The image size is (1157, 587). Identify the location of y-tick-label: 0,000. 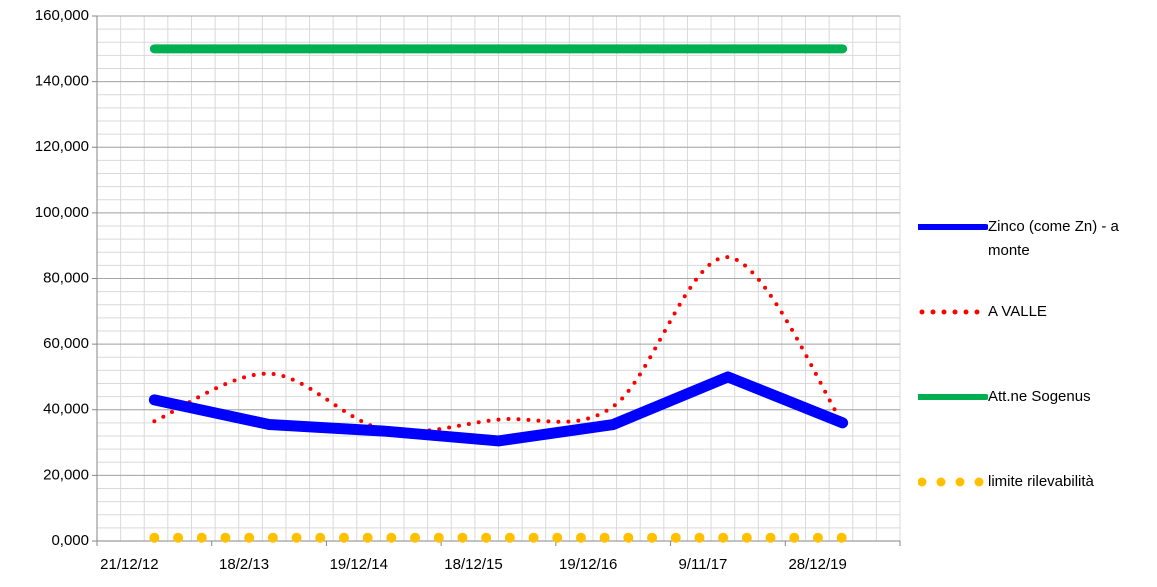
(70, 540).